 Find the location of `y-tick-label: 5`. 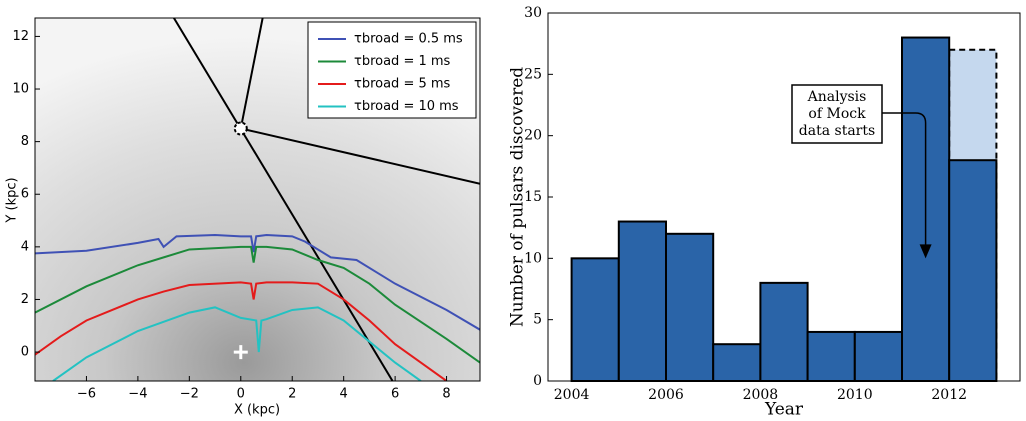

y-tick-label: 5 is located at coordinates (537, 320).